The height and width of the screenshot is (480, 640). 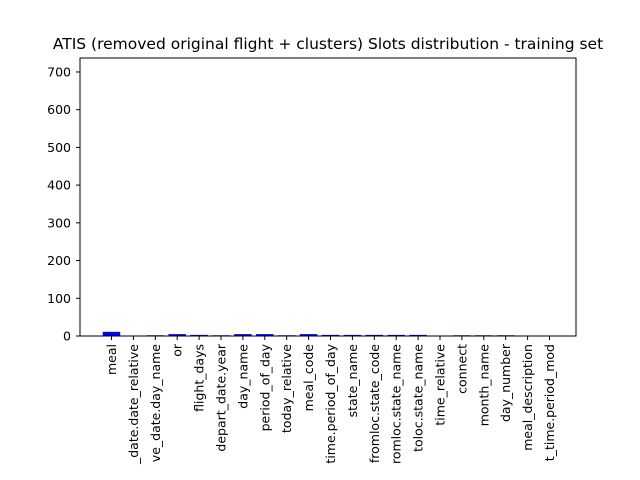 What do you see at coordinates (461, 369) in the screenshot?
I see `x-tick-label-16: connect` at bounding box center [461, 369].